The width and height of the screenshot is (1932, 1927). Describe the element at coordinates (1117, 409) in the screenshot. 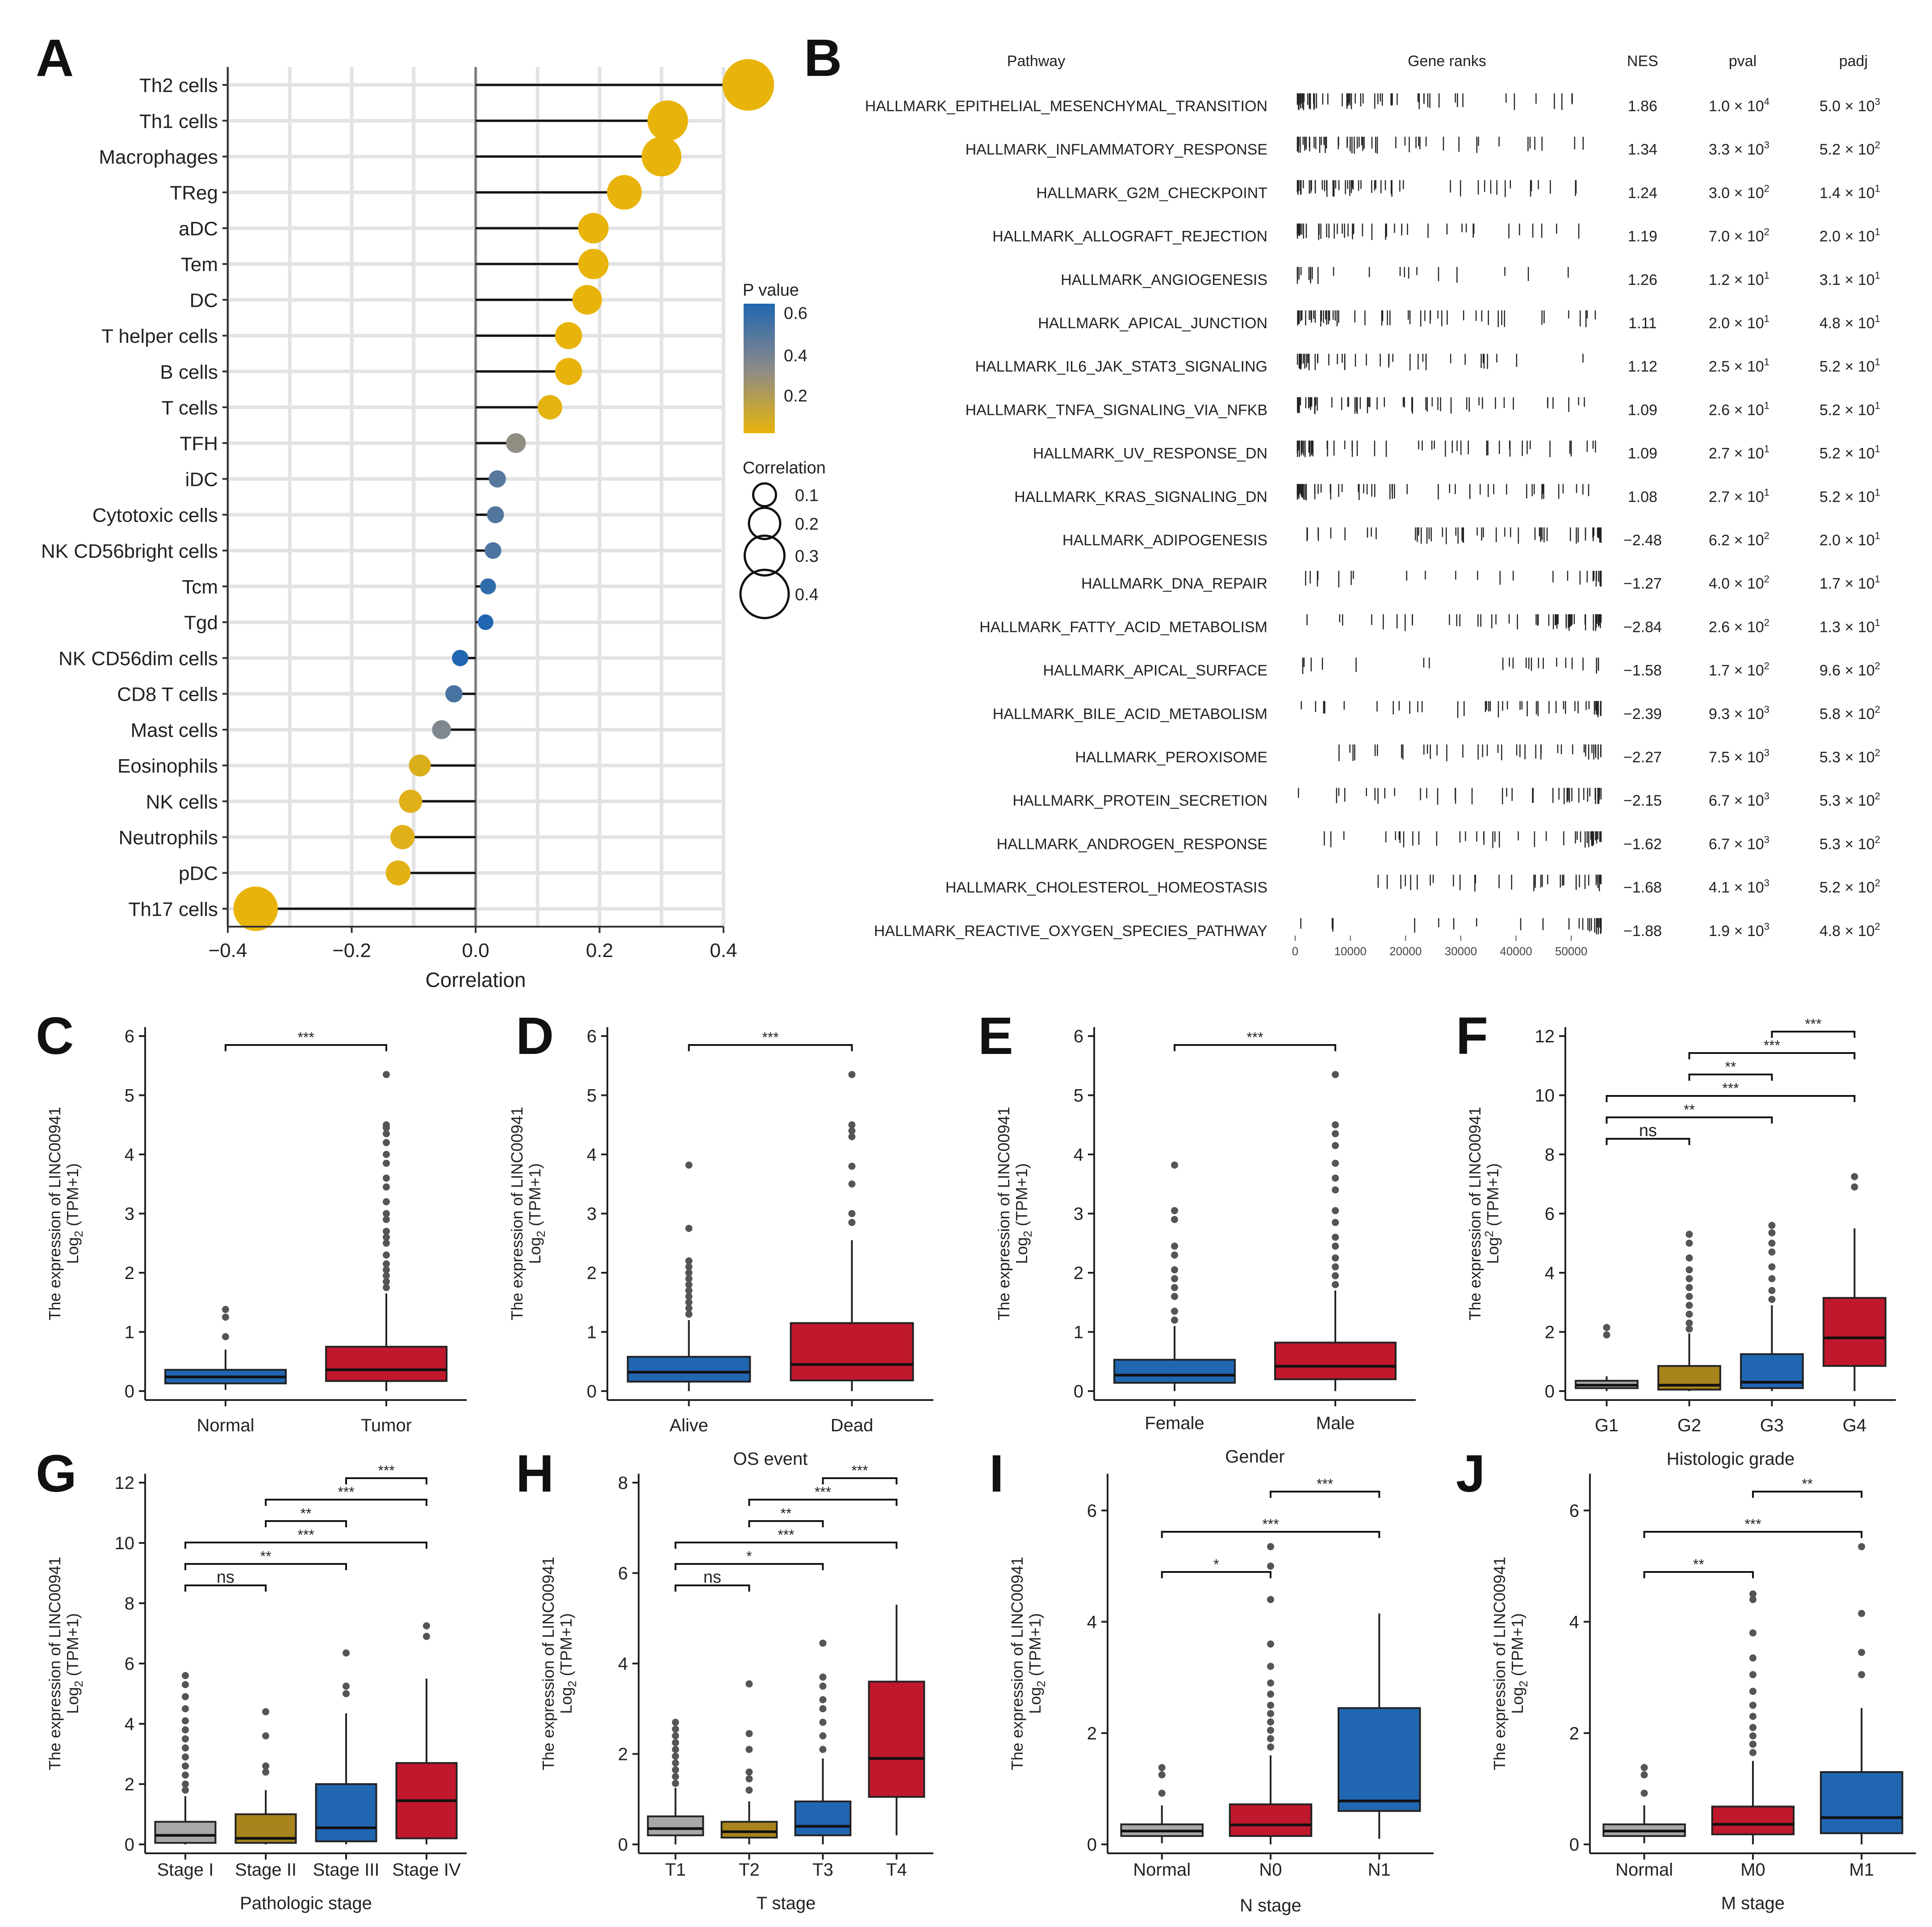

I see `pathway-name: HALLMARK_TNFA_SIGNALING_VIA_NFKB` at that location.